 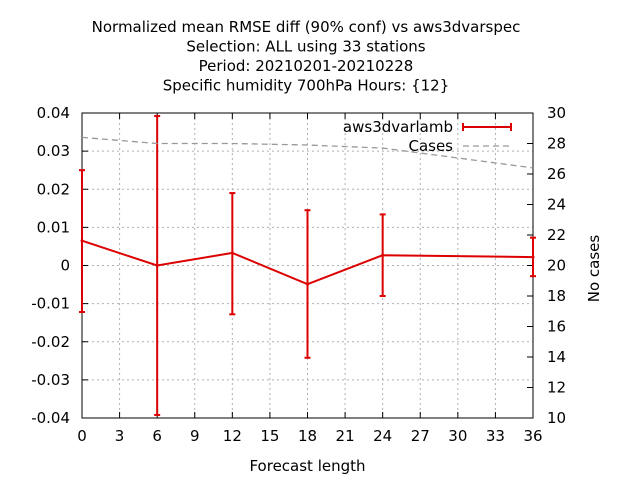 What do you see at coordinates (307, 152) in the screenshot?
I see `series-line-cases` at bounding box center [307, 152].